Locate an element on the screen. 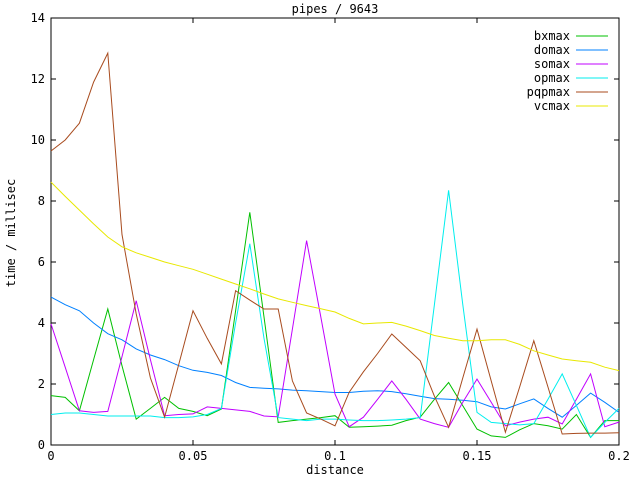 The width and height of the screenshot is (640, 480). y-tick-label: 2 is located at coordinates (41, 384).